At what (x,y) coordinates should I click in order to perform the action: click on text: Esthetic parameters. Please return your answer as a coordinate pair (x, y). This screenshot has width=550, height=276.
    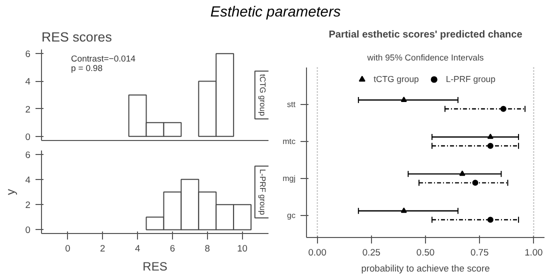
    Looking at the image, I should click on (276, 12).